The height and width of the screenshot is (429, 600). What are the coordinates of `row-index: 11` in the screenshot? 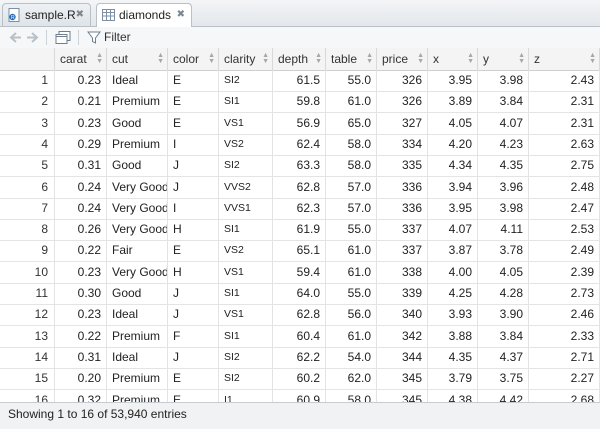 It's located at (27, 293).